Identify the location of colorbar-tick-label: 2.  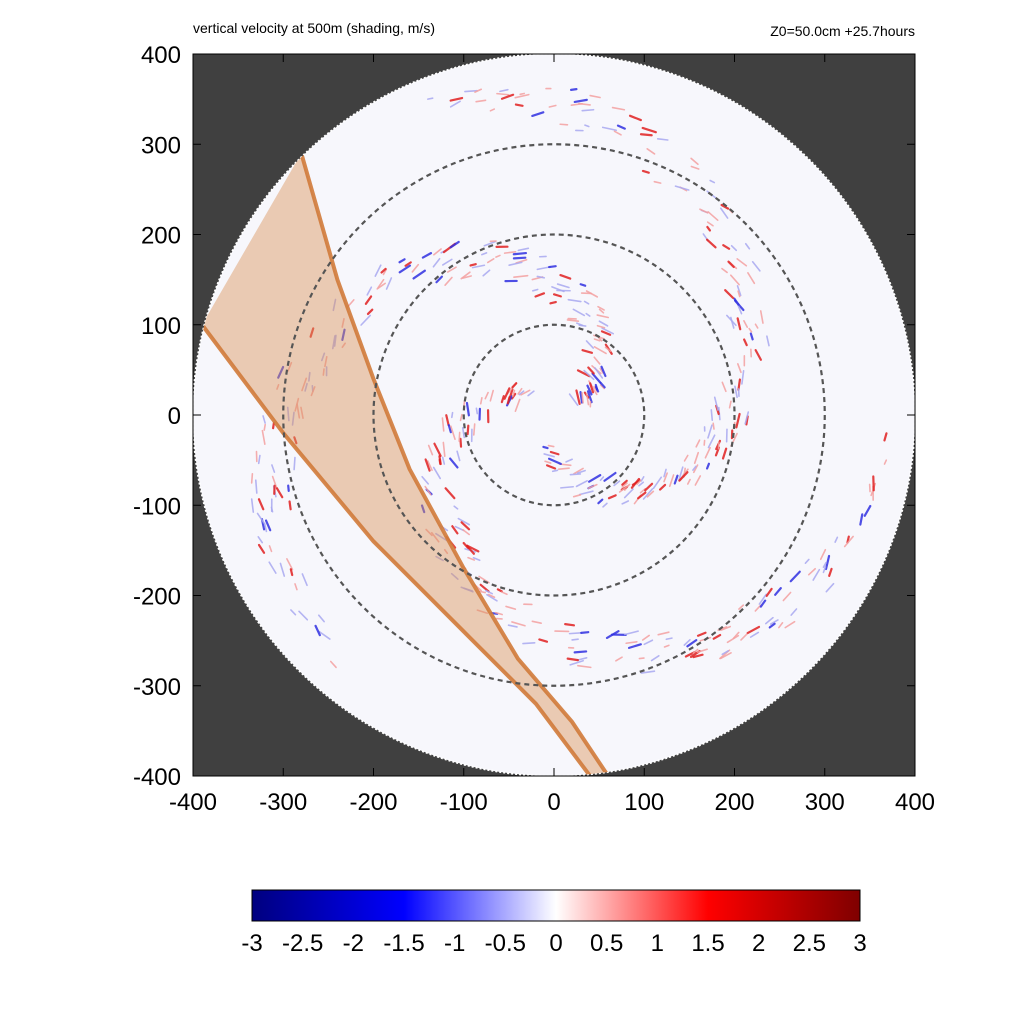
(758, 943).